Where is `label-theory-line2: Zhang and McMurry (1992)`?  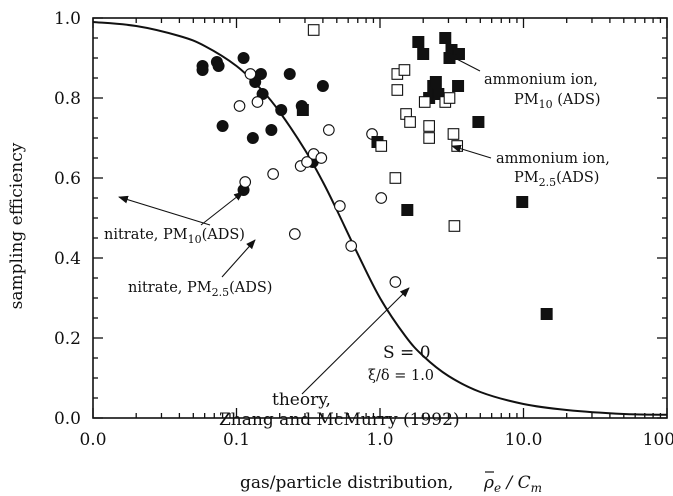 label-theory-line2: Zhang and McMurry (1992) is located at coordinates (339, 420).